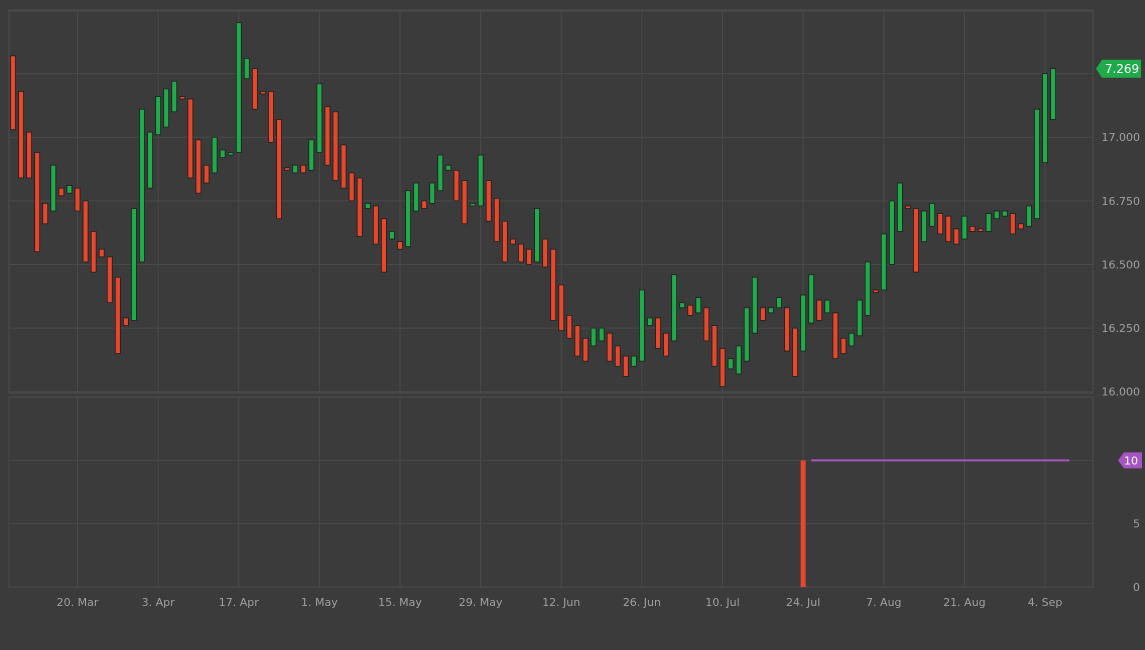  What do you see at coordinates (722, 602) in the screenshot?
I see `x-tick-label: 10. Jul` at bounding box center [722, 602].